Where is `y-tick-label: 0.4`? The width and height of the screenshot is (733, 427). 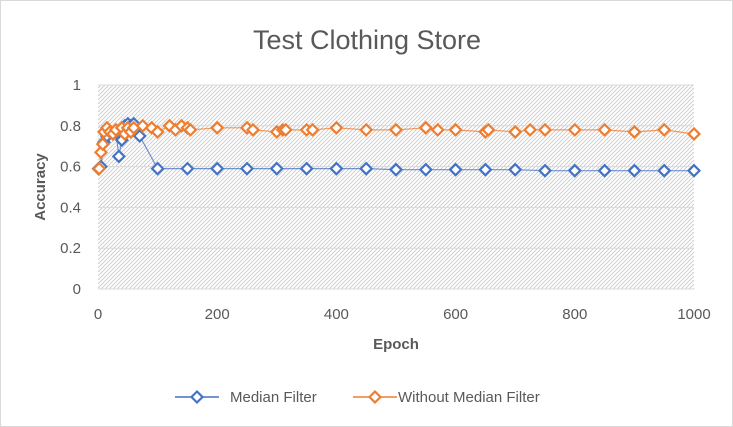
y-tick-label: 0.4 is located at coordinates (70, 207).